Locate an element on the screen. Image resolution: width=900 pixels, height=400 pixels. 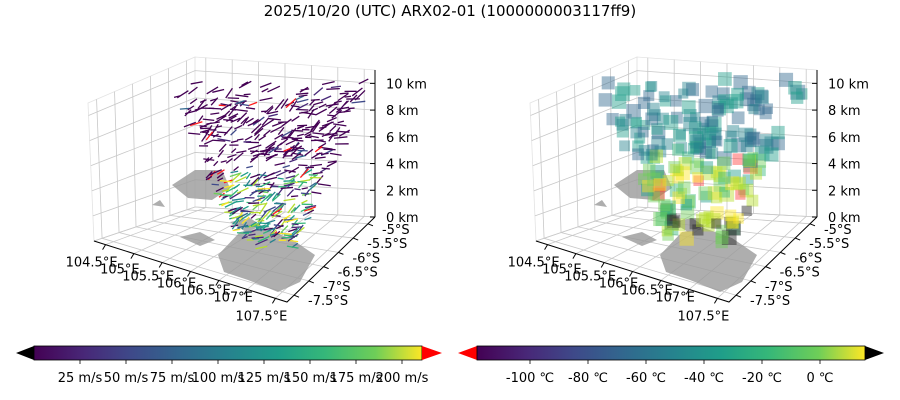
colorbar-tick-label: -100 ℃ is located at coordinates (530, 378).